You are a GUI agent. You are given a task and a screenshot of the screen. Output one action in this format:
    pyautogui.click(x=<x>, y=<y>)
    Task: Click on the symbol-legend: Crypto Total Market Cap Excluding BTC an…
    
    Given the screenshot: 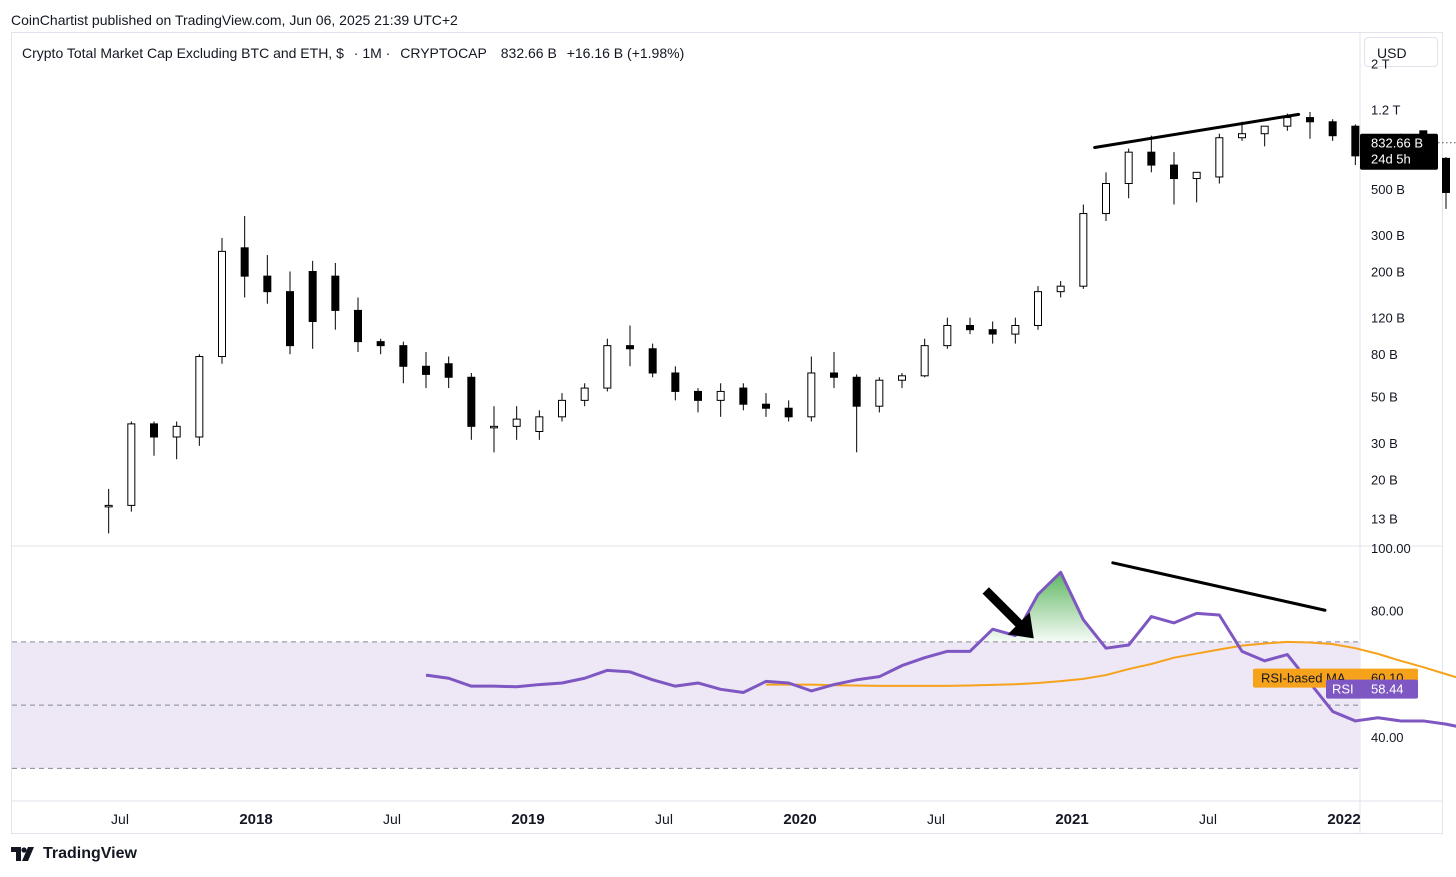 What is the action you would take?
    pyautogui.click(x=356, y=53)
    